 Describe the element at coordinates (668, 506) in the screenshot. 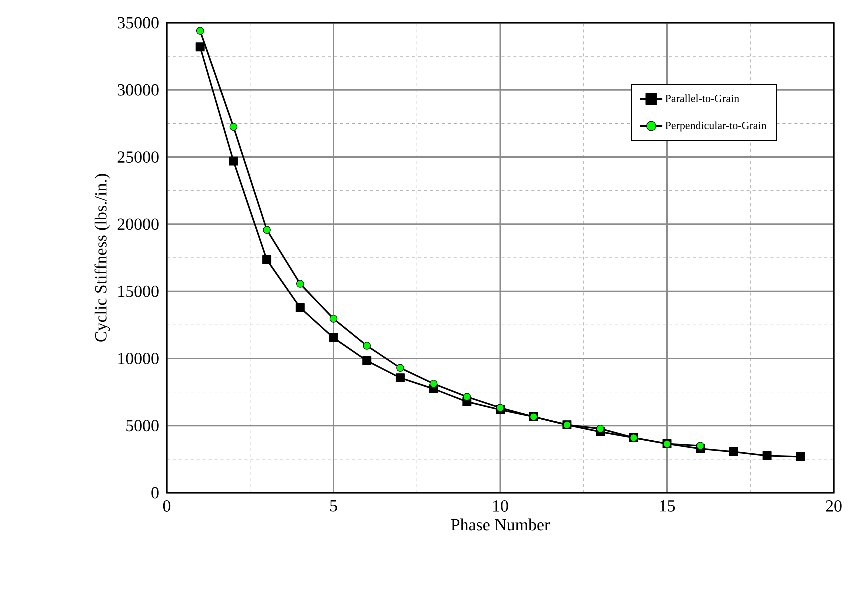

I see `x-tick-label: 15` at that location.